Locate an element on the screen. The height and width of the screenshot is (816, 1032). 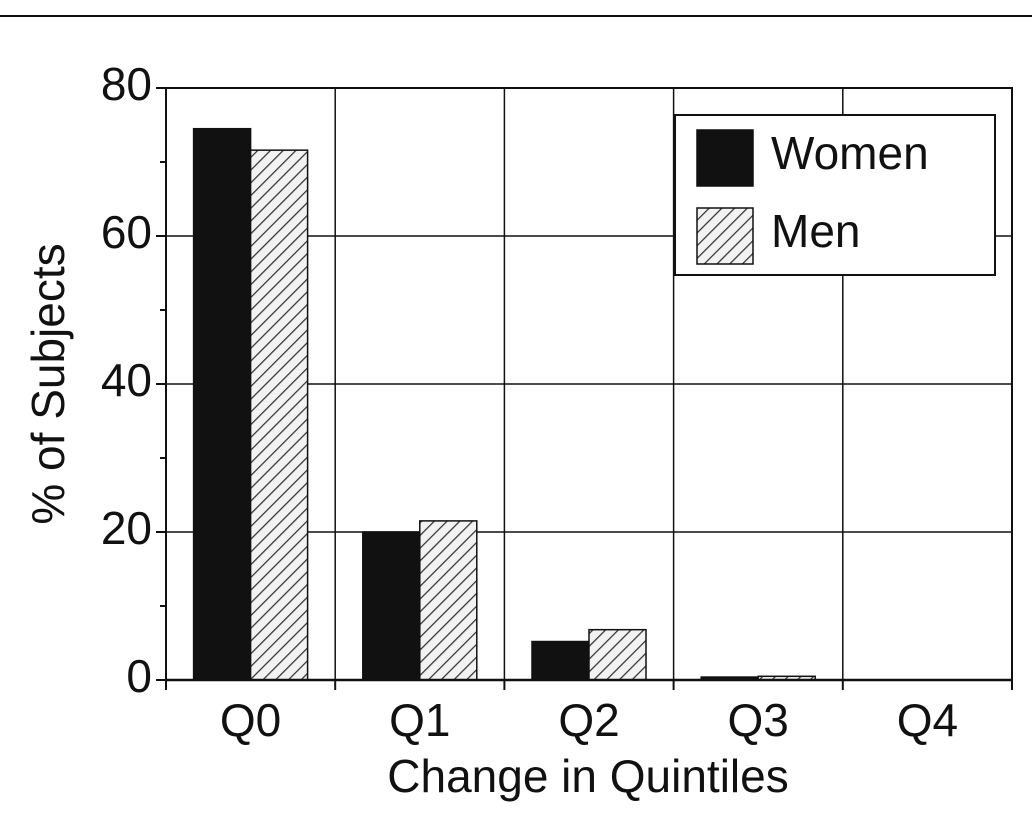
y-tick-label: 60 is located at coordinates (126, 232).